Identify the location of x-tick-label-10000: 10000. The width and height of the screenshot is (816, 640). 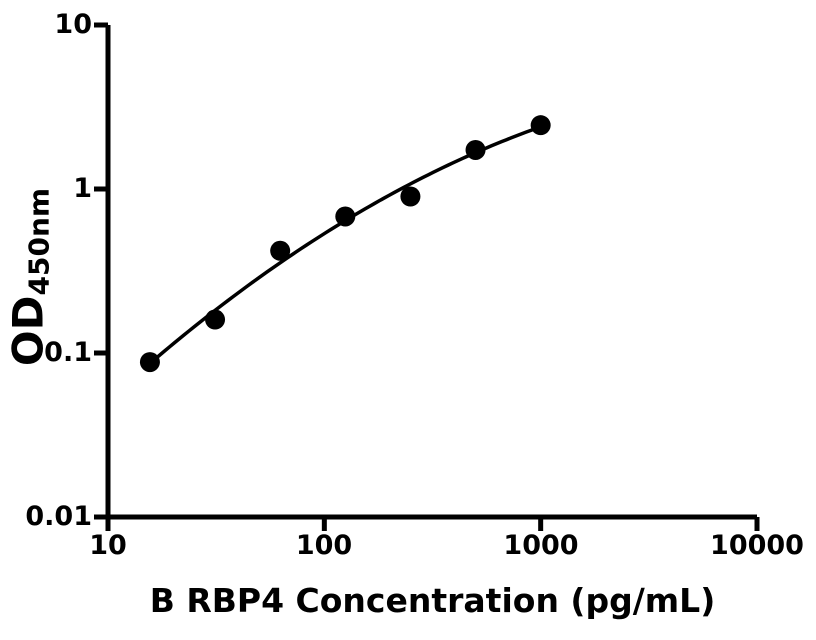
(757, 545).